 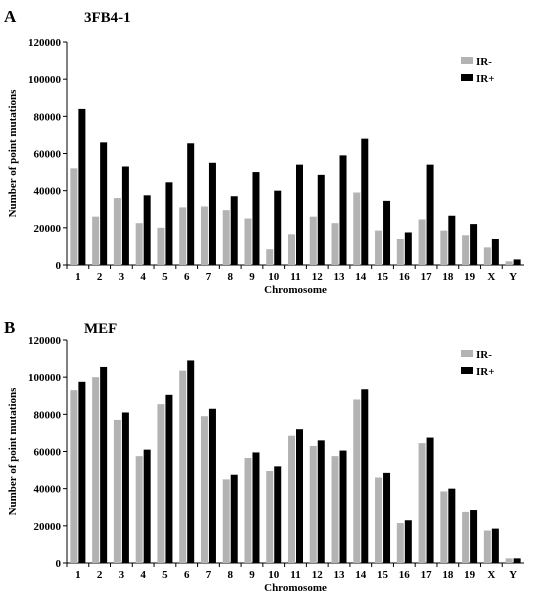 I want to click on y-tick-label: 80000, so click(x=48, y=117).